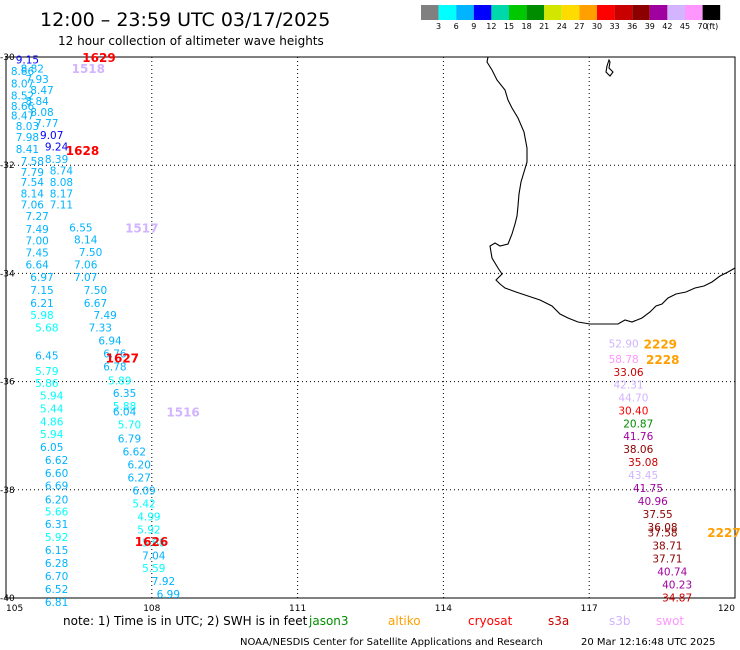  What do you see at coordinates (404, 621) in the screenshot?
I see `satellite-altiko: altiko` at bounding box center [404, 621].